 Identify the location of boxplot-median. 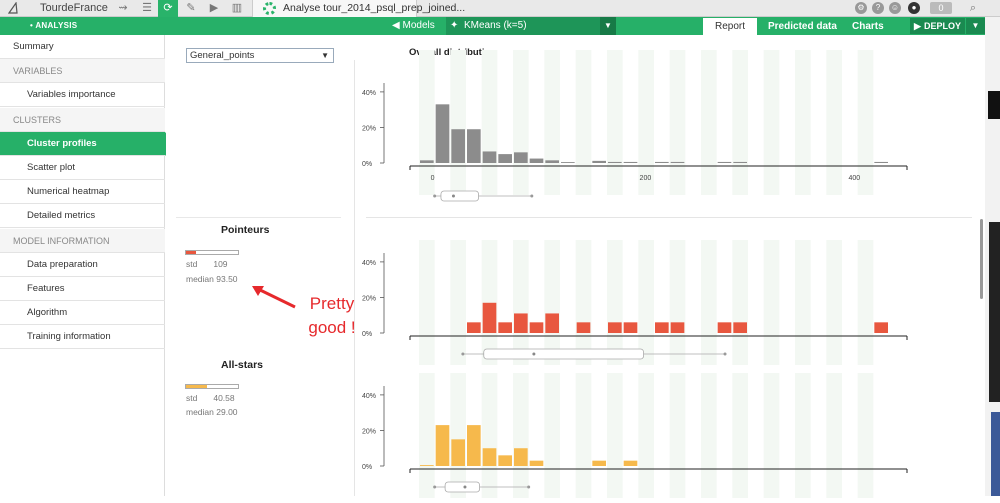
(534, 354).